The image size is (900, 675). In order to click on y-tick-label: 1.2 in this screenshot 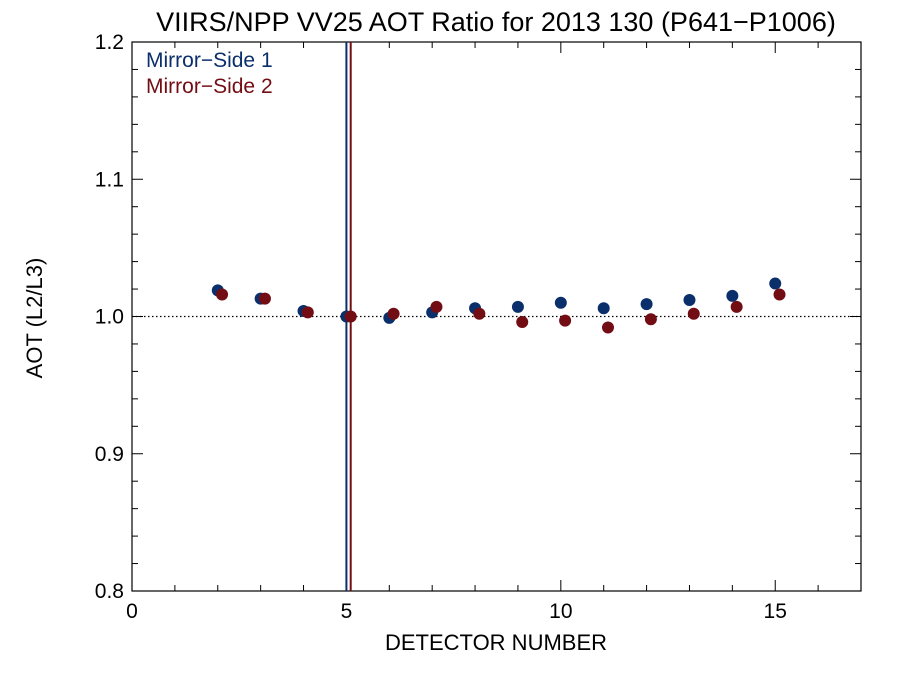, I will do `click(109, 42)`.